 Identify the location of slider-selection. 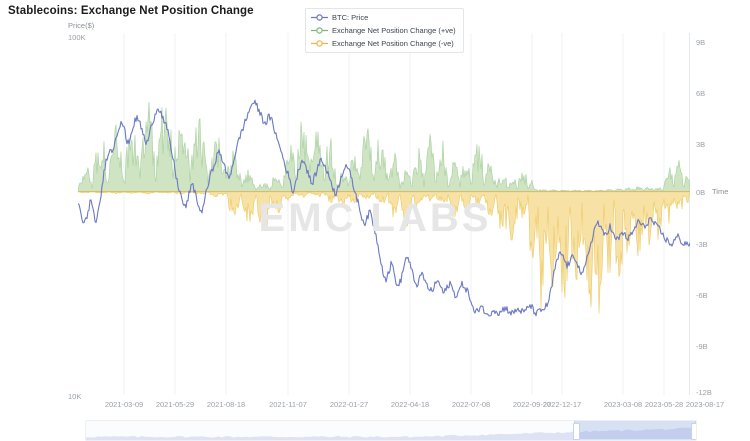
(635, 430).